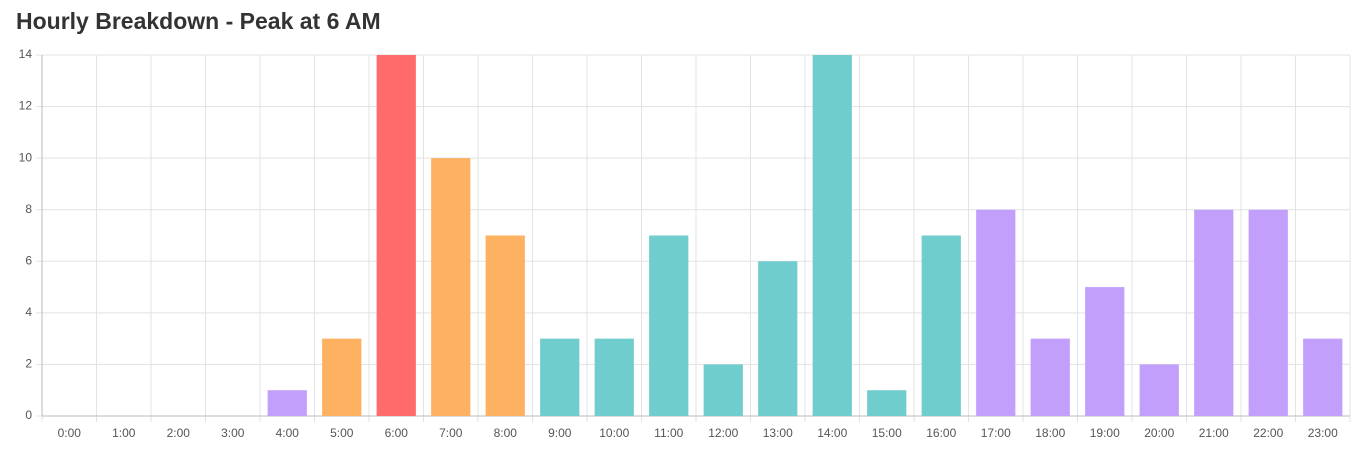 The height and width of the screenshot is (452, 1362). What do you see at coordinates (1105, 433) in the screenshot?
I see `x-tick-label: 19:00` at bounding box center [1105, 433].